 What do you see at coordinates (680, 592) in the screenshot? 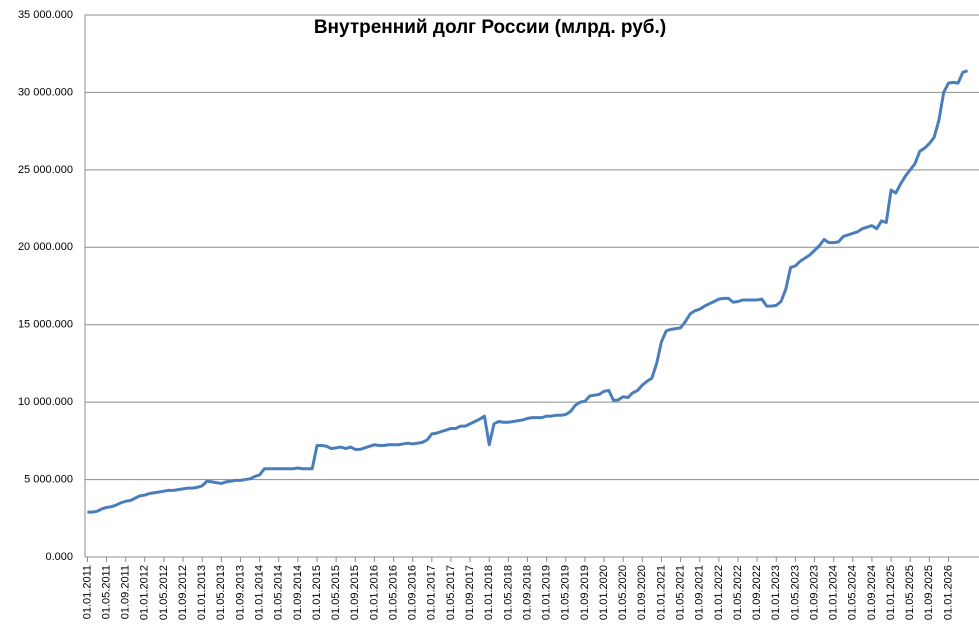
I see `x-tick-label: 01.05.2021` at bounding box center [680, 592].